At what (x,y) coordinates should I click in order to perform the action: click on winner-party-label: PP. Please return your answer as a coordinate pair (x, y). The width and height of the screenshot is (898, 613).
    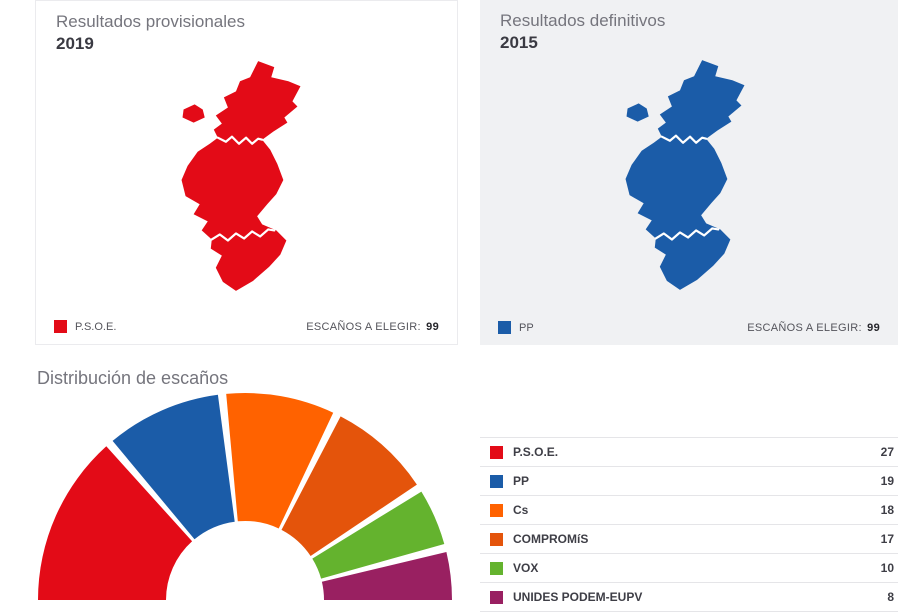
    Looking at the image, I should click on (526, 327).